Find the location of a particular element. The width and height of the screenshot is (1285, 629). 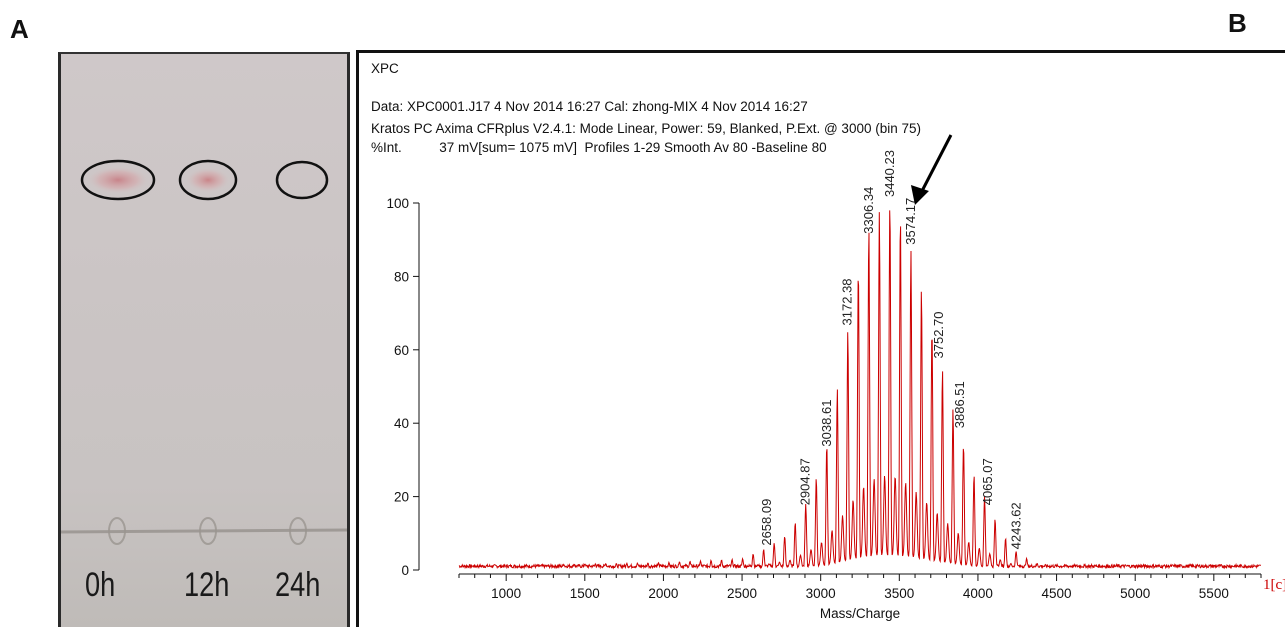

tlc-circle-0h is located at coordinates (118, 180).